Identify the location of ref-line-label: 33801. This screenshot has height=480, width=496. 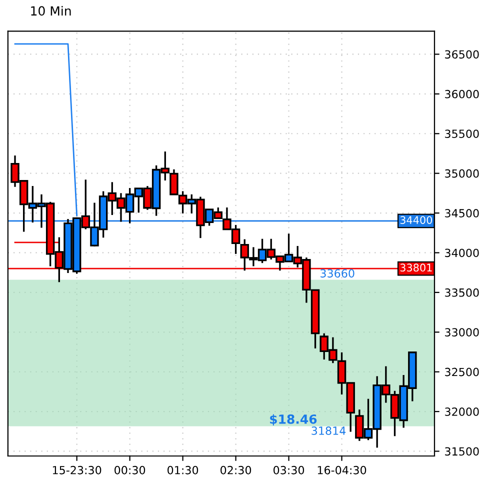
(416, 268).